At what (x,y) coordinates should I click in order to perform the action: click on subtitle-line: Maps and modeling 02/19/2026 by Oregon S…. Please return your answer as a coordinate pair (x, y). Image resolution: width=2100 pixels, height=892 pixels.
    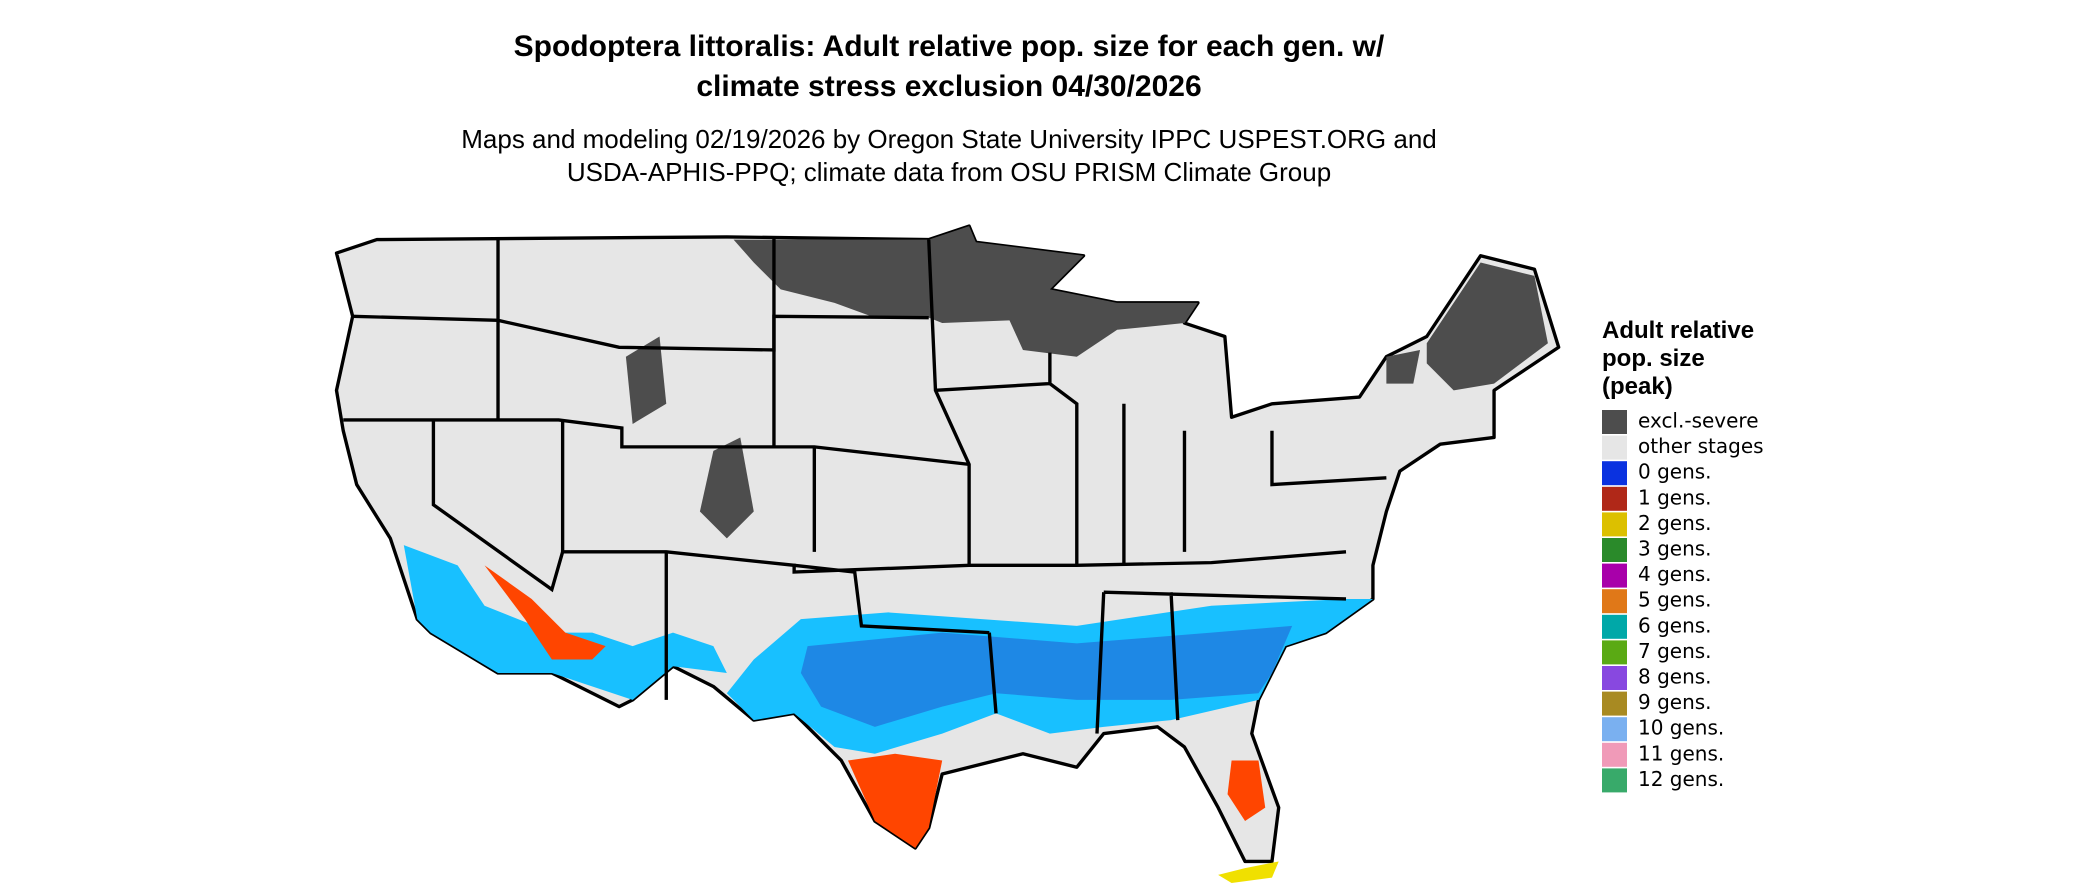
    Looking at the image, I should click on (949, 139).